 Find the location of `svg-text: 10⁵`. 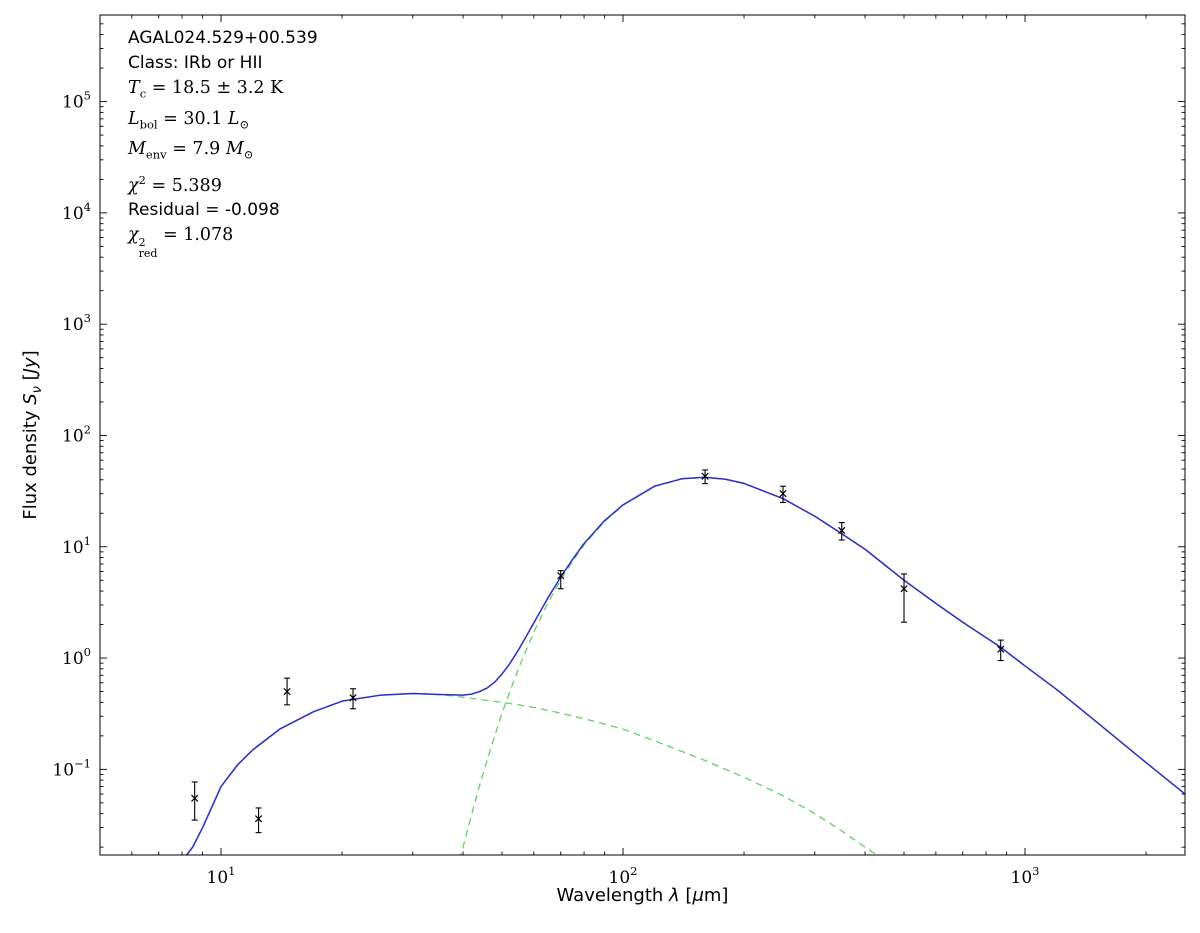

svg-text: 10⁵ is located at coordinates (76, 101).